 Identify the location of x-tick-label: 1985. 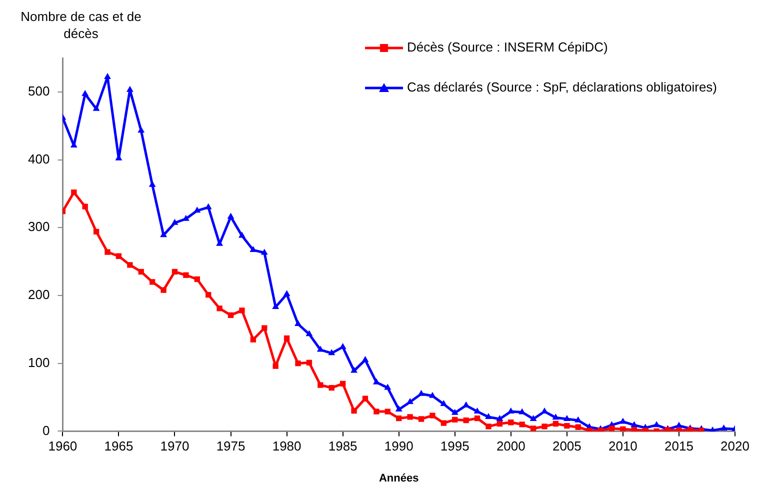
(343, 446).